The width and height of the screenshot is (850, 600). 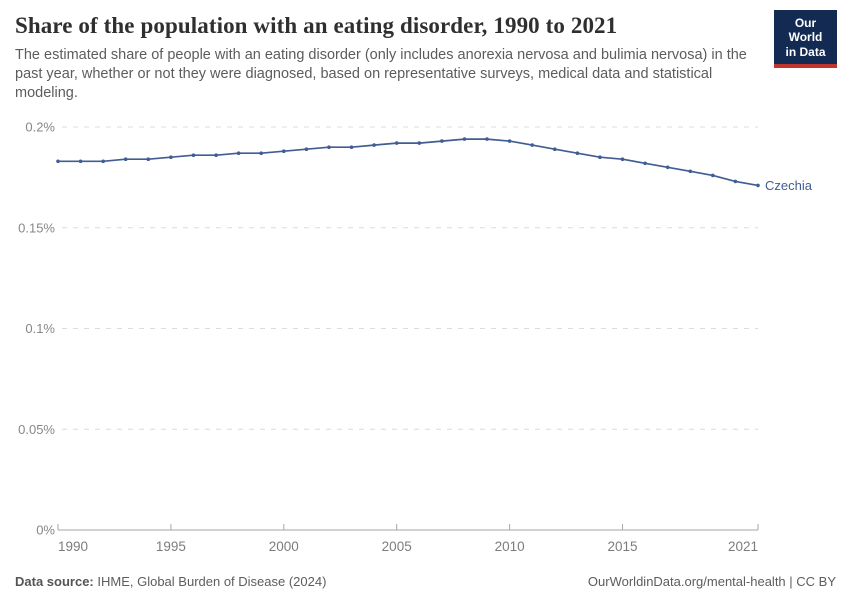 I want to click on owid-logo: Our World in Data, so click(x=805, y=39).